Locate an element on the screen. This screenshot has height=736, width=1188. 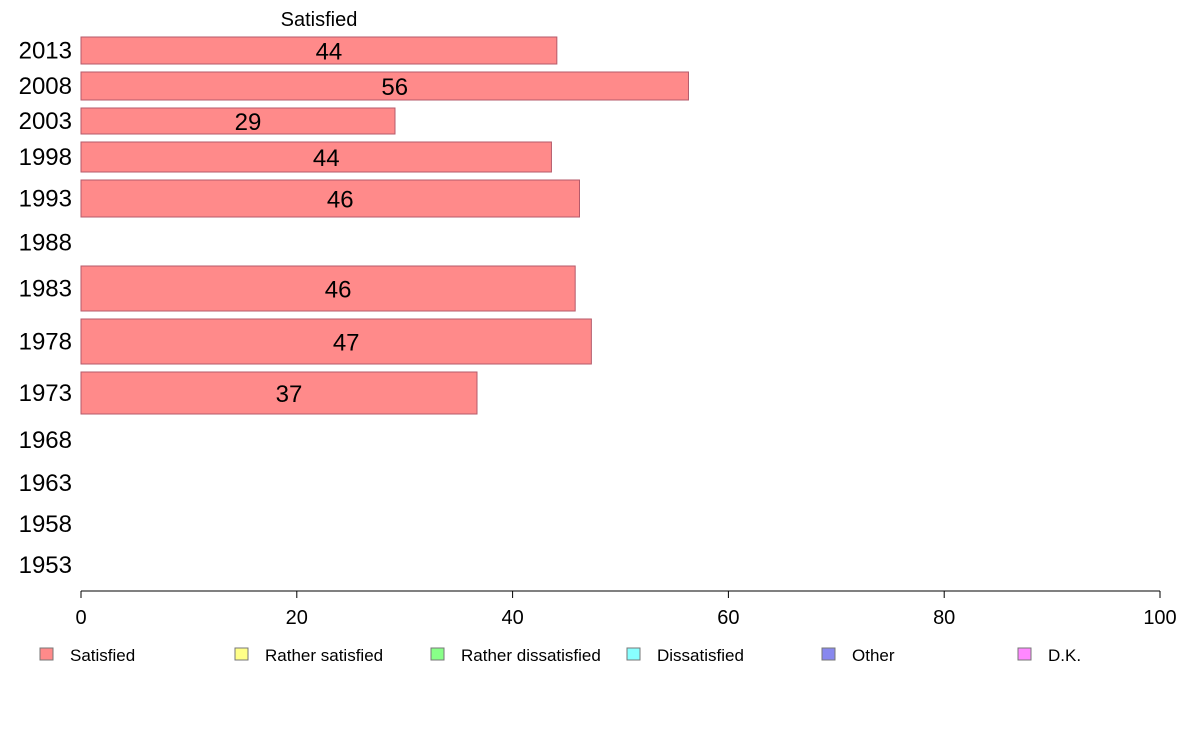
year-label-1993: 1993 is located at coordinates (45, 199).